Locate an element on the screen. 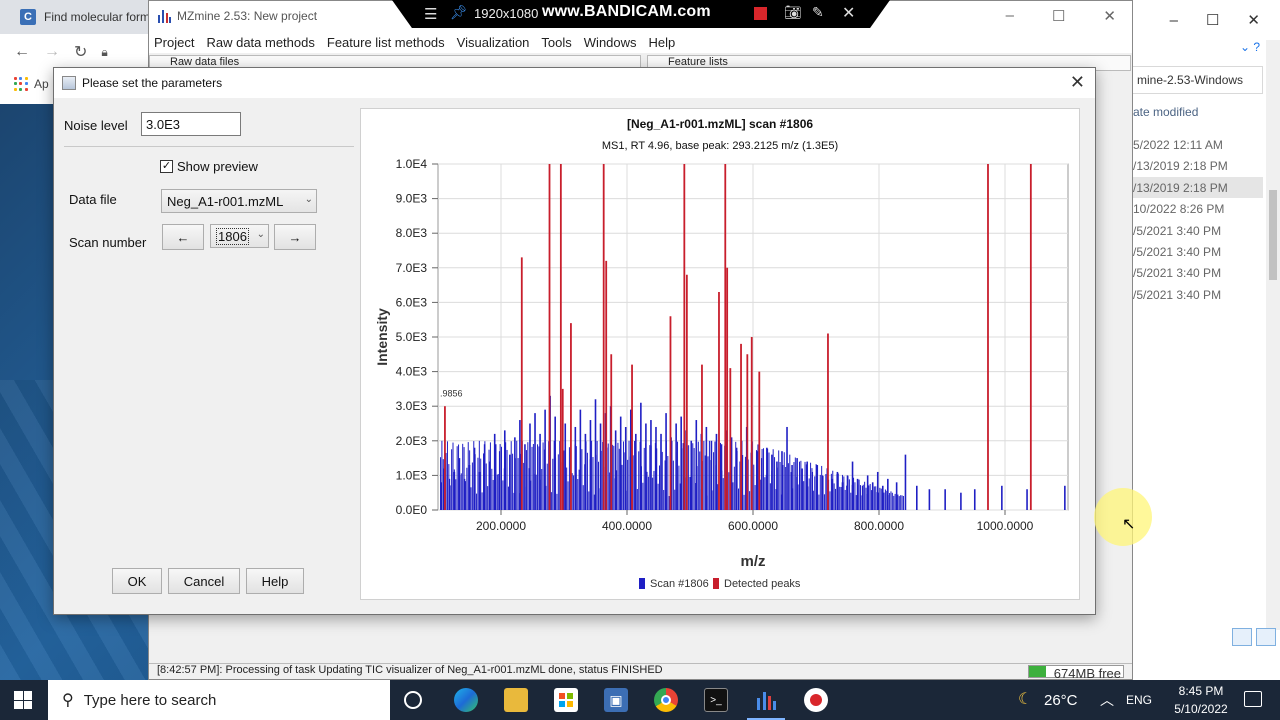 The height and width of the screenshot is (720, 1280). date-modified-column-header: ate modified is located at coordinates (1166, 112).